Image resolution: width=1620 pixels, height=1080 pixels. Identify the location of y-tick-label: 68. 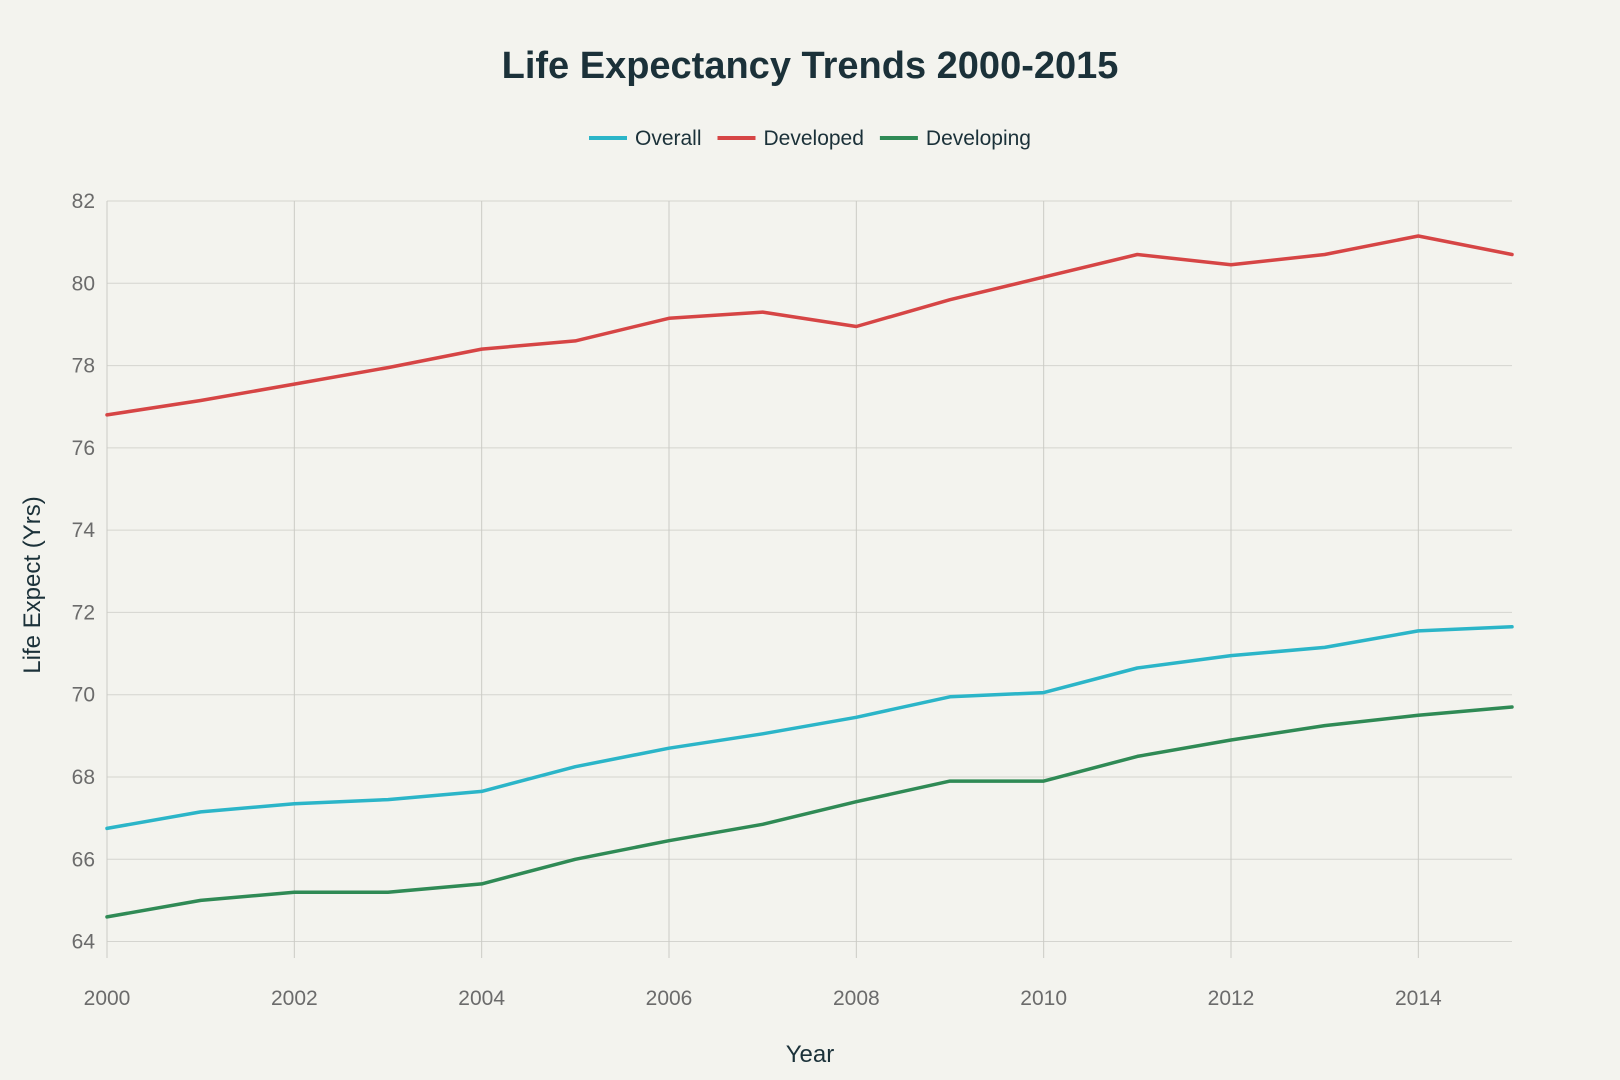
(83, 777).